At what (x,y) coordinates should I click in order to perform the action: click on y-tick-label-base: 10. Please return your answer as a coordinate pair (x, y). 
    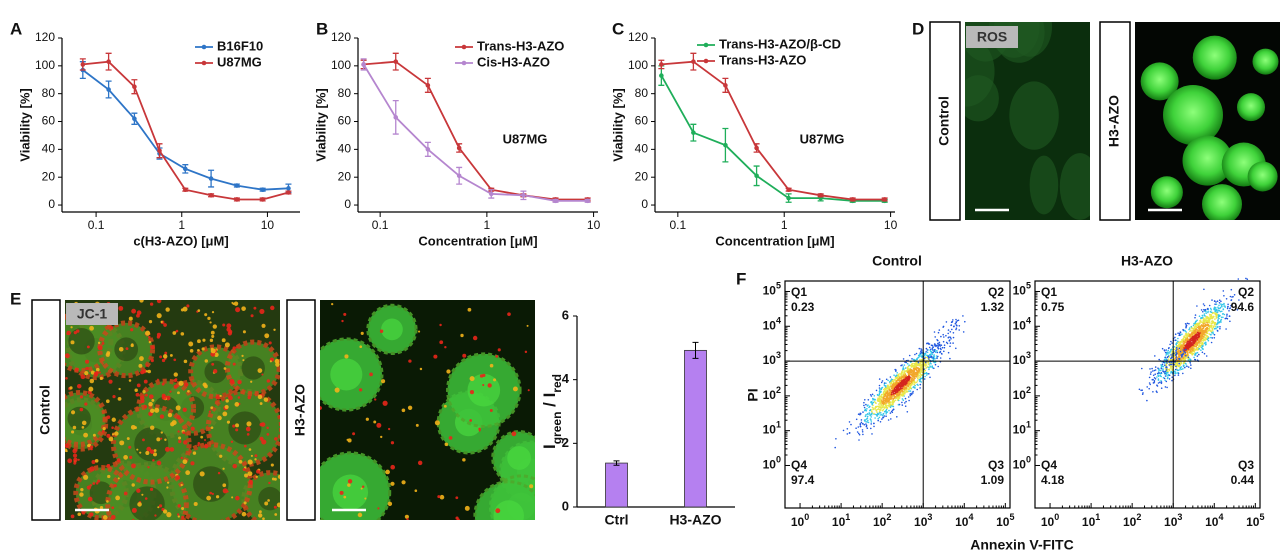
    Looking at the image, I should click on (1020, 465).